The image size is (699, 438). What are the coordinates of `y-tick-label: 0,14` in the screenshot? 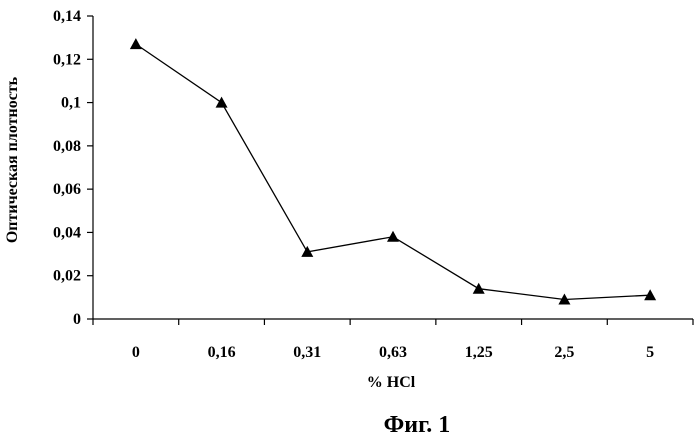 It's located at (67, 16).